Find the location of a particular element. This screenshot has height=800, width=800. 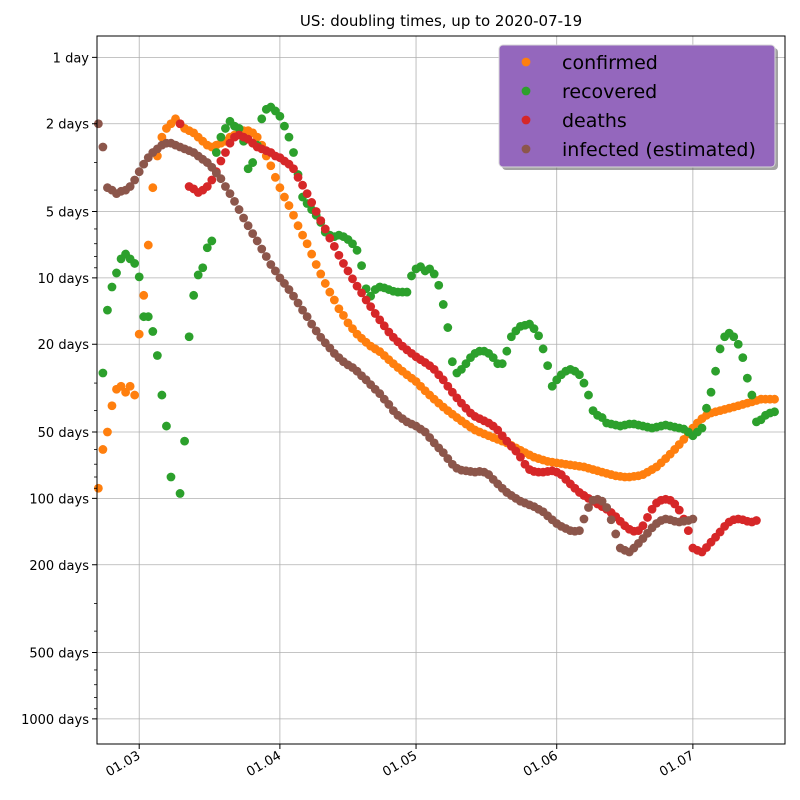

y-tick-label: 100 days is located at coordinates (59, 499).